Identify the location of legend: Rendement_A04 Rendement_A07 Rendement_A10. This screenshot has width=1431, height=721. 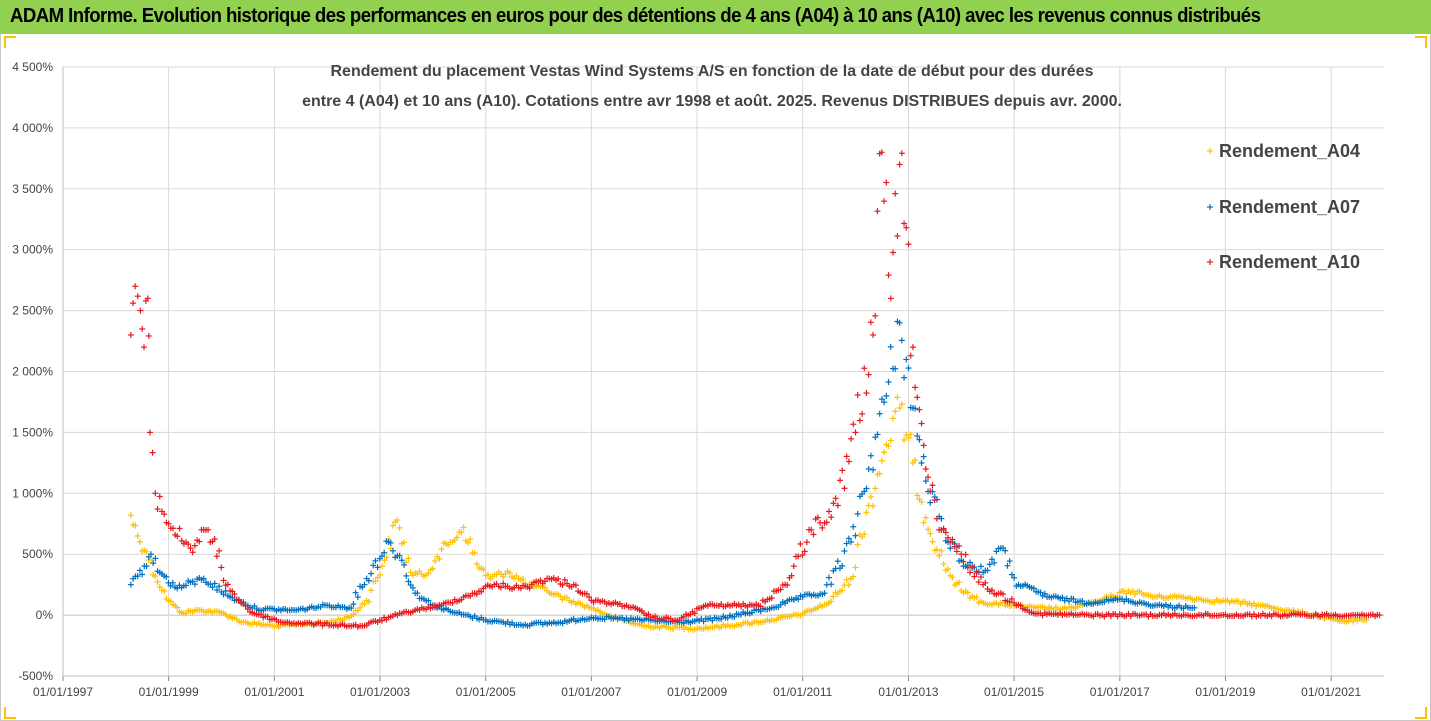
(1283, 206).